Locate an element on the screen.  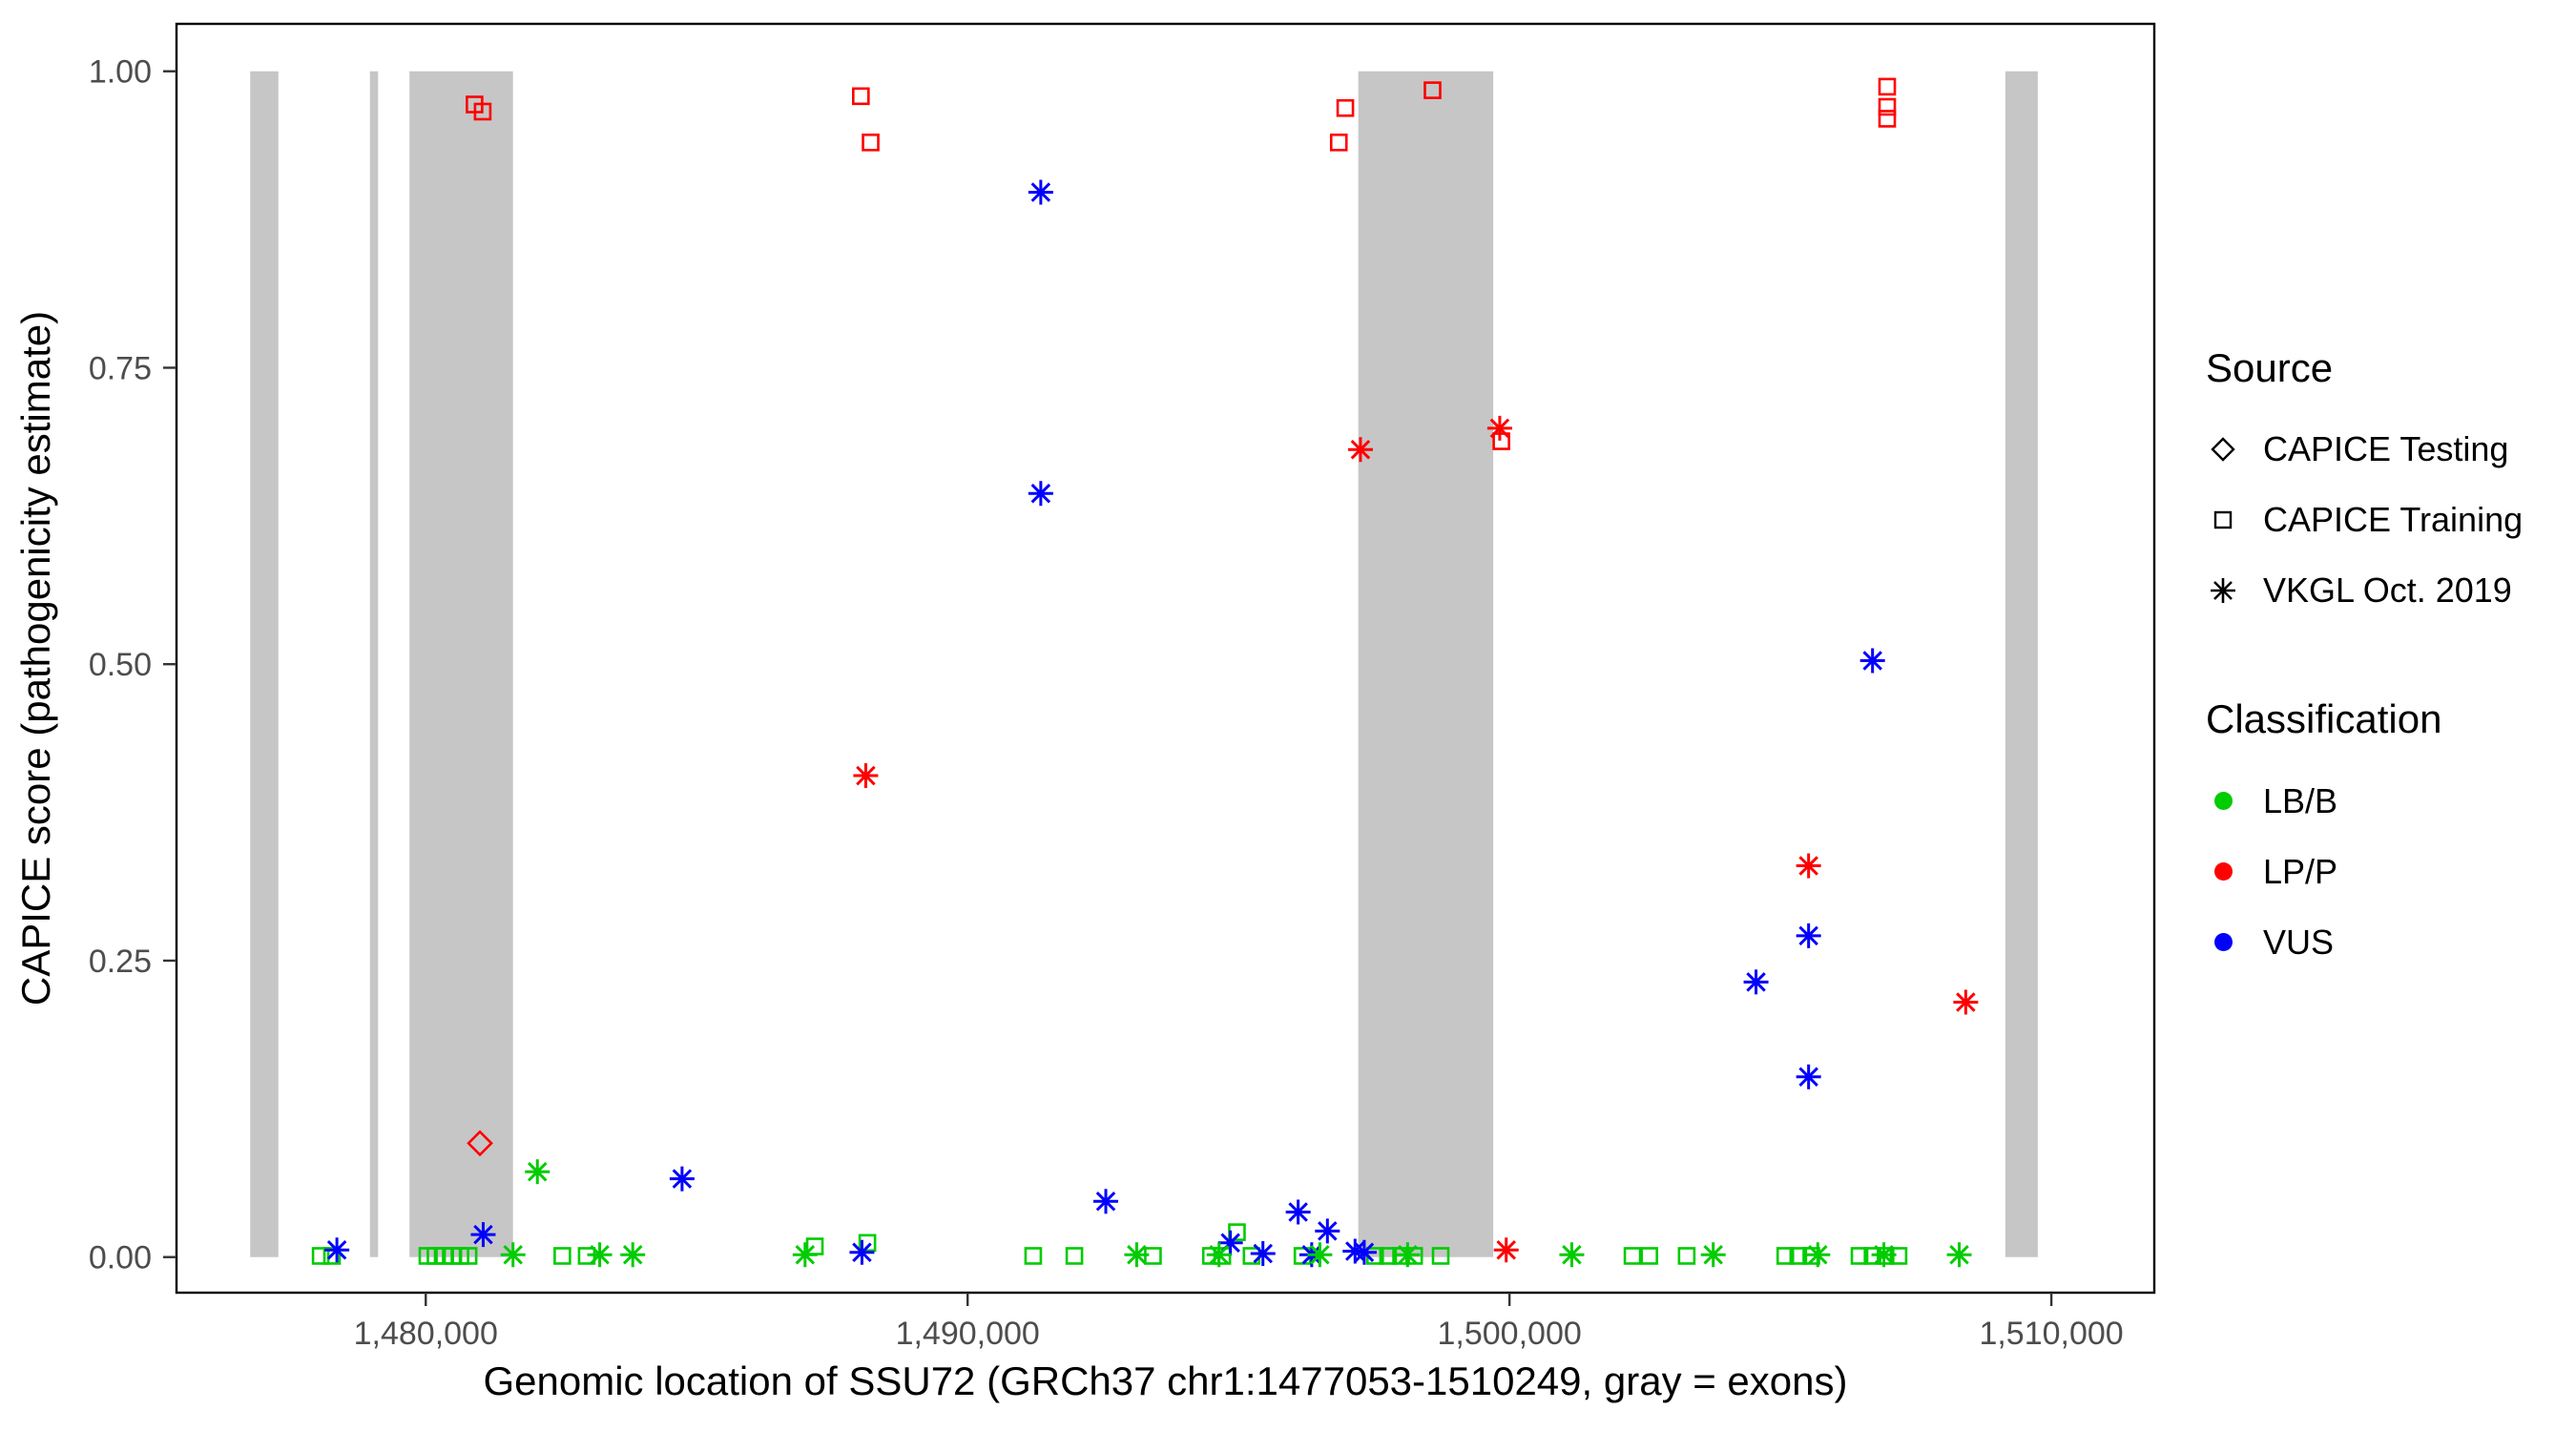
y-tick-label: 0.75 is located at coordinates (120, 368).